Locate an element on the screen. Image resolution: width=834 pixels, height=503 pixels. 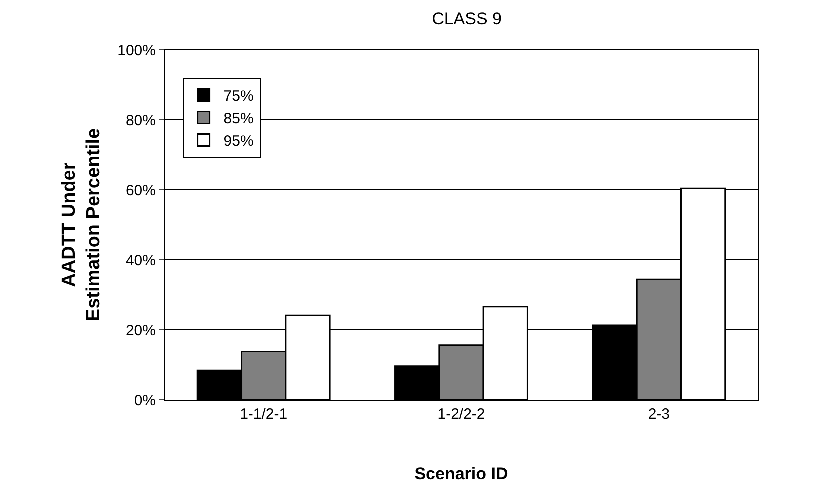
y-axis-title: AADTT Under Estimation Percentile is located at coordinates (81, 225).